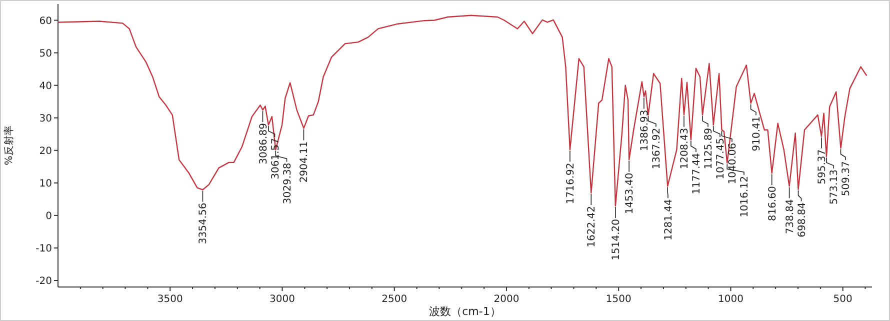  Describe the element at coordinates (507, 299) in the screenshot. I see `x-tick-label: 2000` at that location.